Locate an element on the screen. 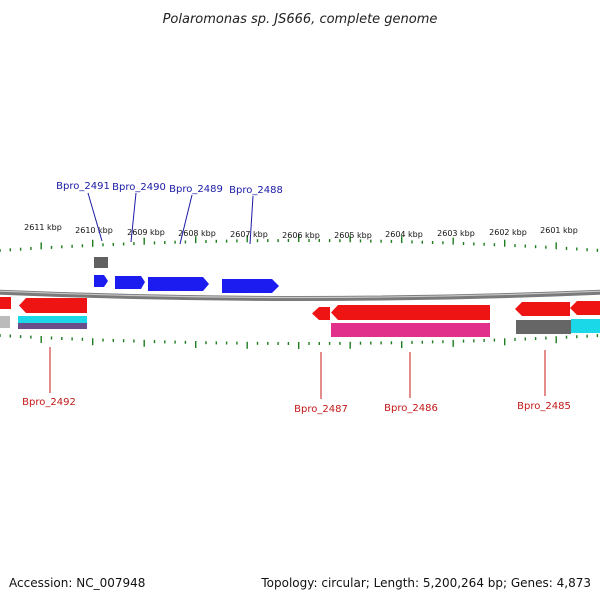  accession-text: Accession: NC_007948 is located at coordinates (77, 583).